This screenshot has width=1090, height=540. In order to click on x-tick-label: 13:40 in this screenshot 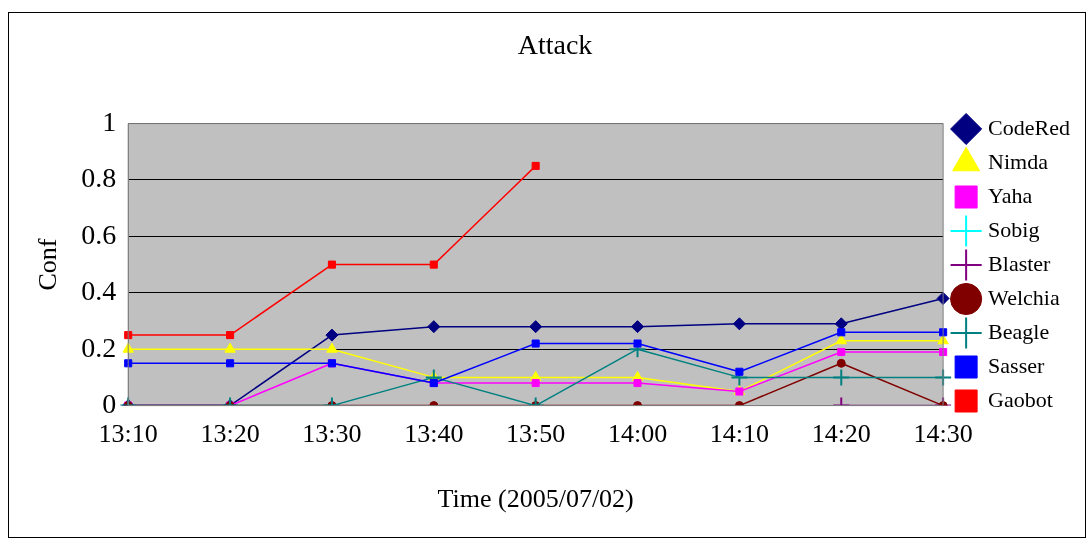, I will do `click(434, 434)`.